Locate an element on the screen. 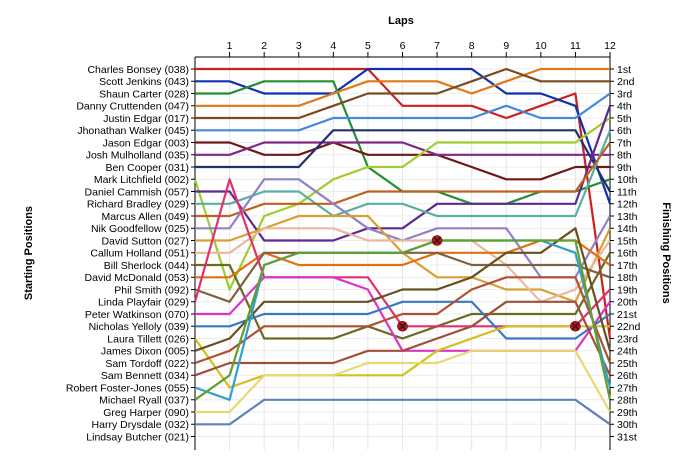 The image size is (700, 465). starting-label: Michael Ryall (037) is located at coordinates (144, 401).